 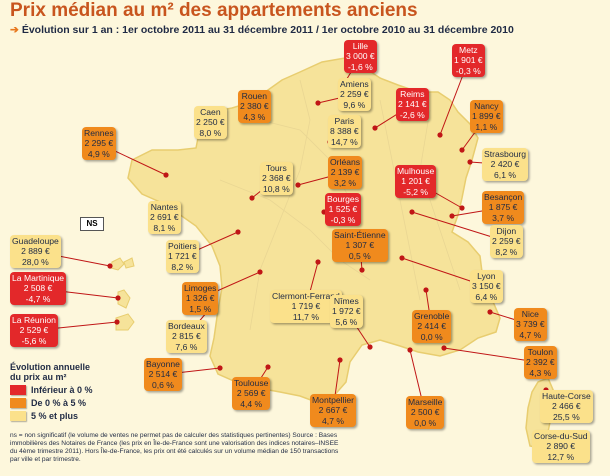 What do you see at coordinates (540, 352) in the screenshot?
I see `city-name-toulon: Toulon` at bounding box center [540, 352].